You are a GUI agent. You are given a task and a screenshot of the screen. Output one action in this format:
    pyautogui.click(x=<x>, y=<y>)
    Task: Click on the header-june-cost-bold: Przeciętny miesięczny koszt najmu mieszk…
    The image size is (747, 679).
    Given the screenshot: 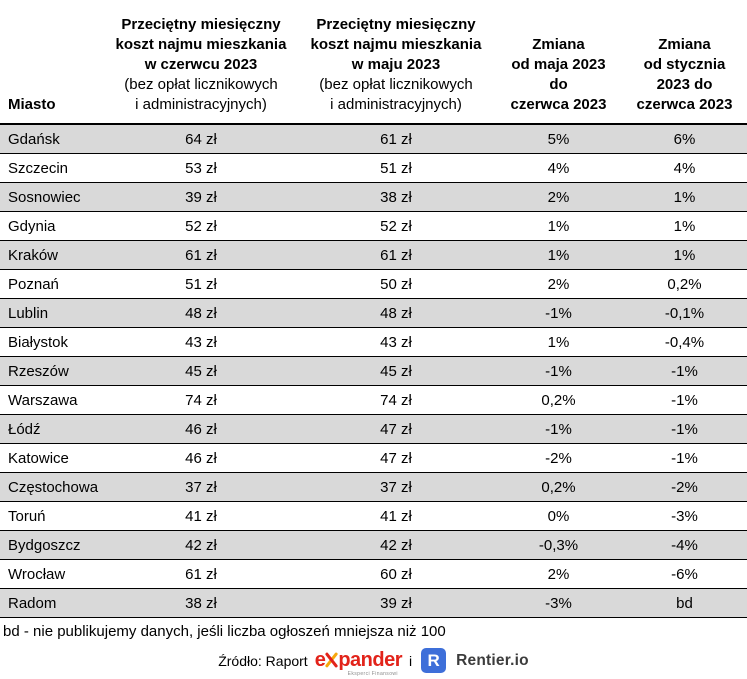 What is the action you would take?
    pyautogui.click(x=201, y=44)
    